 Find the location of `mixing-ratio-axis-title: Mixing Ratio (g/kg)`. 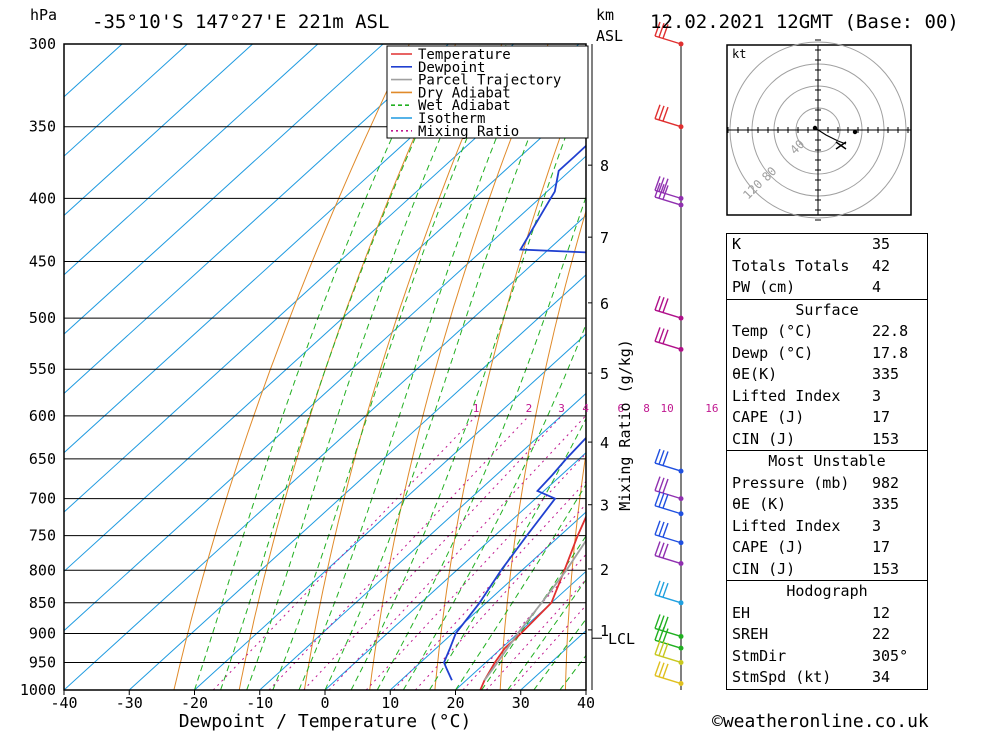

mixing-ratio-axis-title: Mixing Ratio (g/kg) is located at coordinates (625, 425).